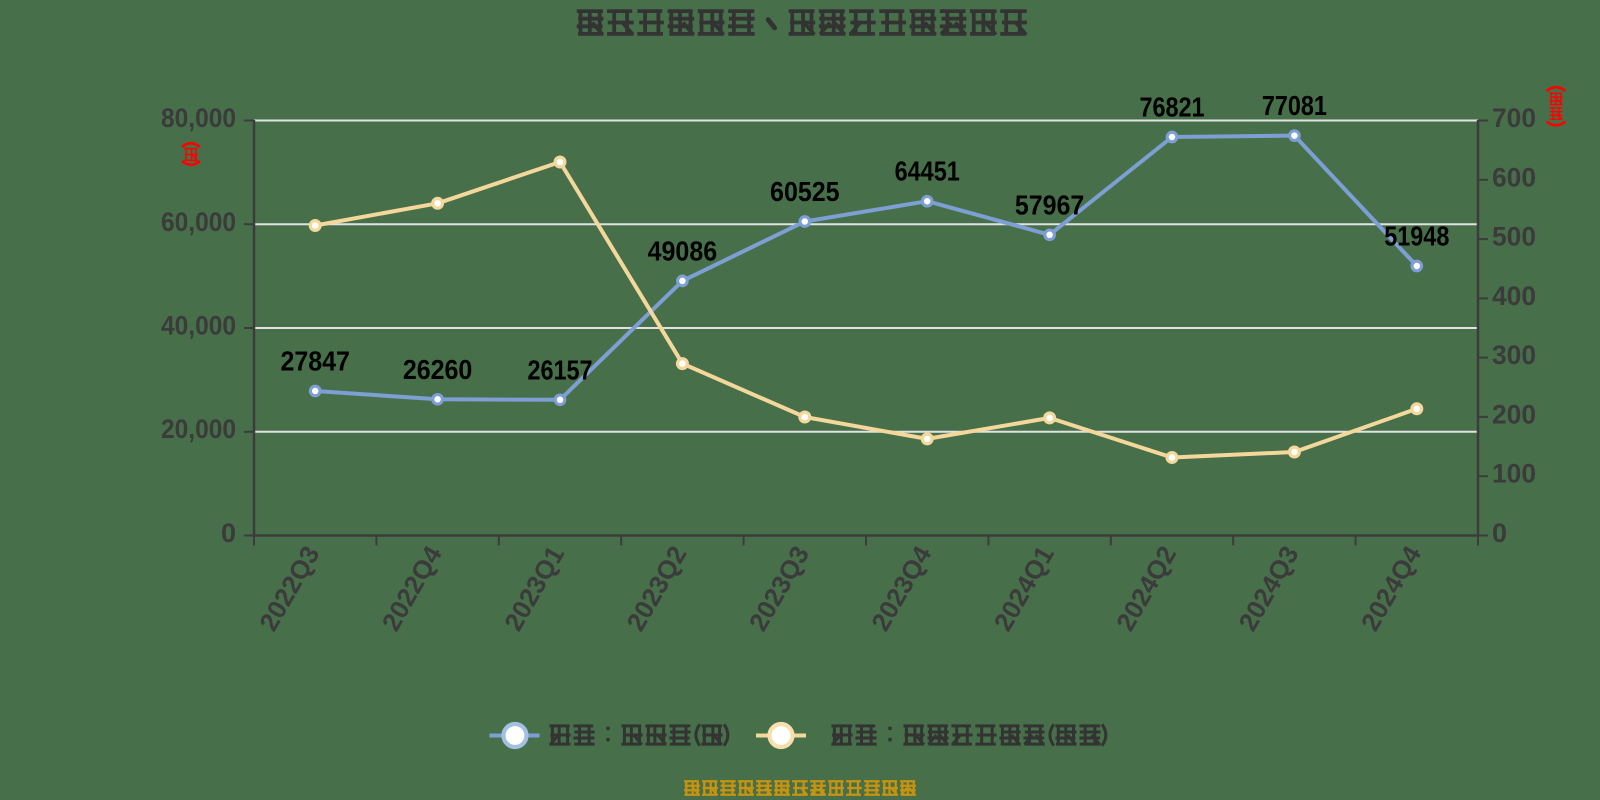  Describe the element at coordinates (198, 429) in the screenshot. I see `svg-text: 20,000` at that location.